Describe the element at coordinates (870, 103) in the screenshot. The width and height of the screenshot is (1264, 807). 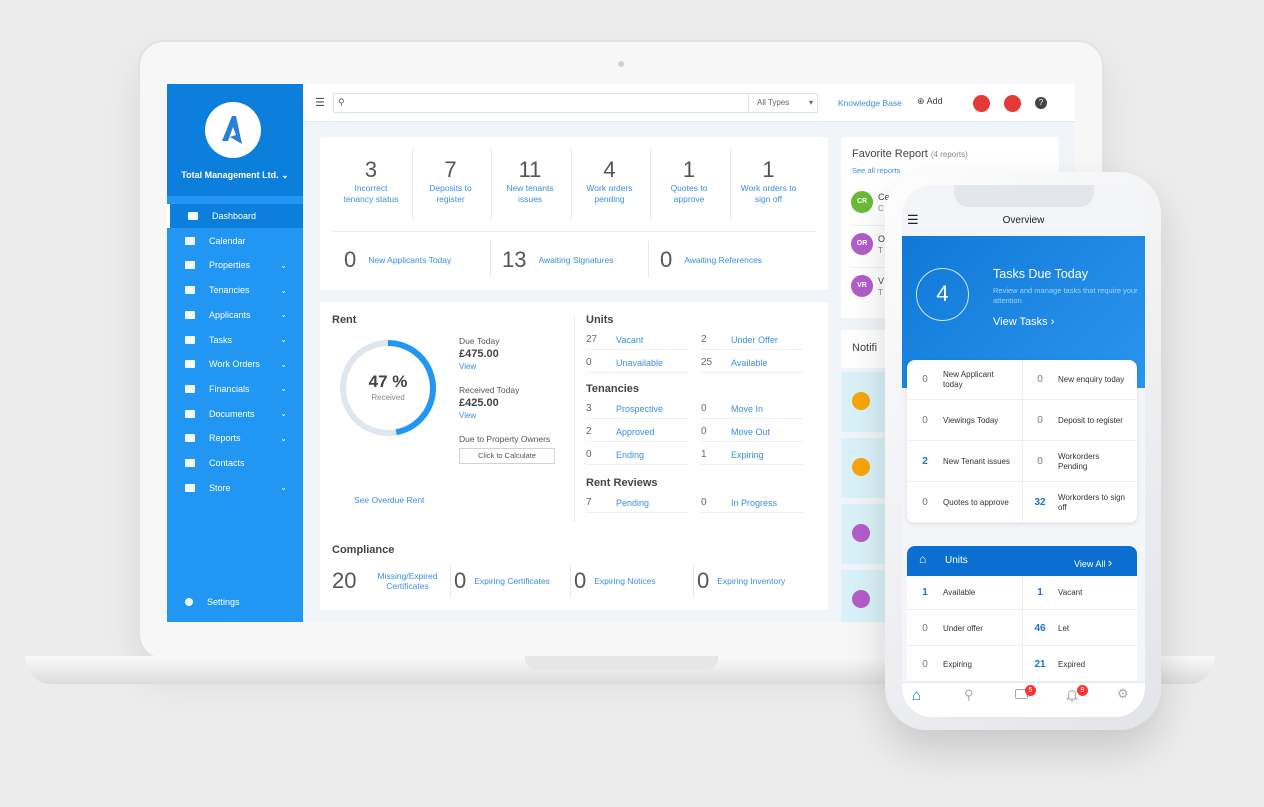
I see `knowledge-base-link: Knowledge Base` at that location.